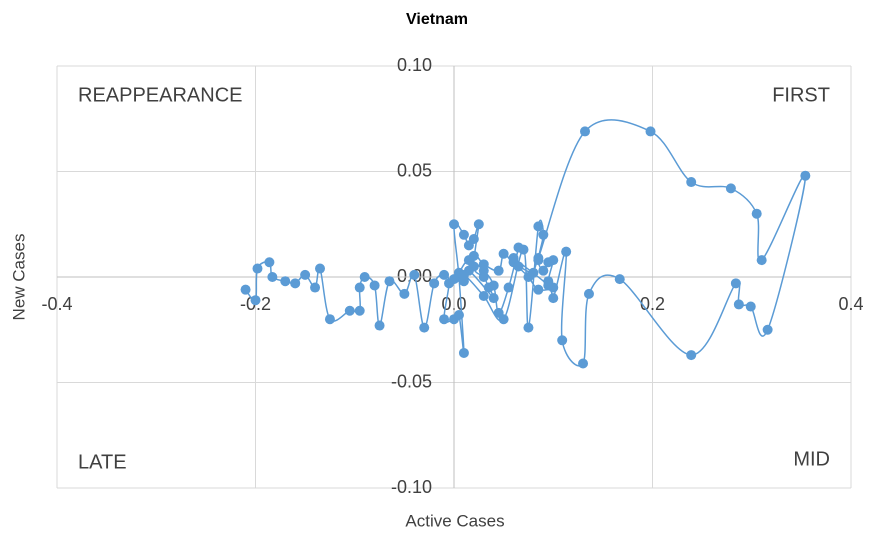 The image size is (874, 541). Describe the element at coordinates (437, 19) in the screenshot. I see `chart-title: Vietnam` at that location.